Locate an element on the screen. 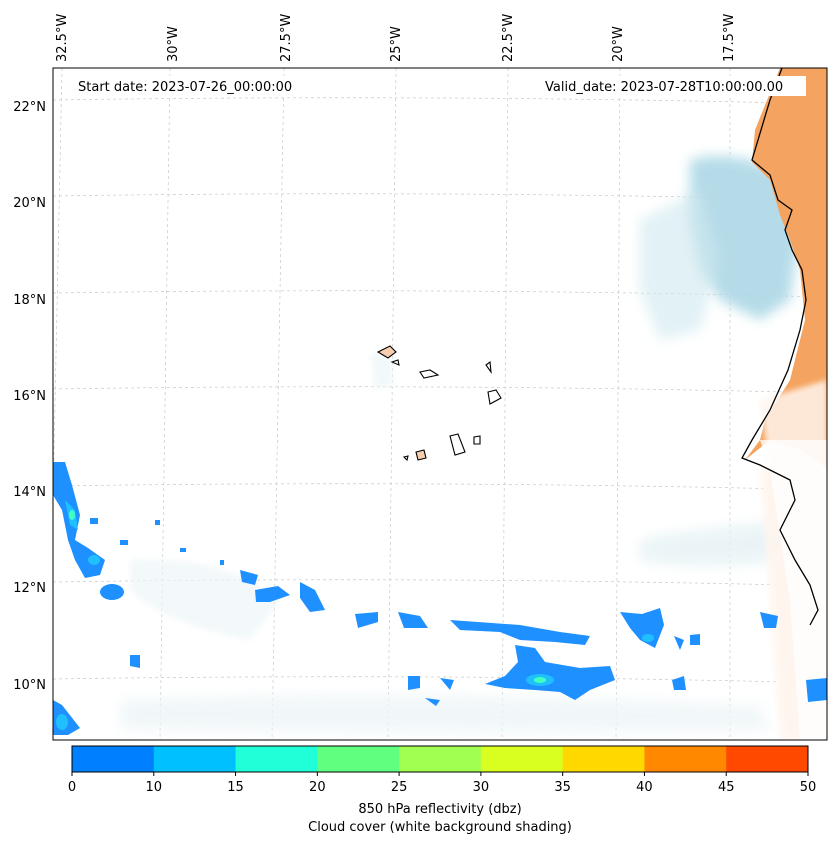 The height and width of the screenshot is (843, 837). lat-label-16: 16°N is located at coordinates (29, 396).